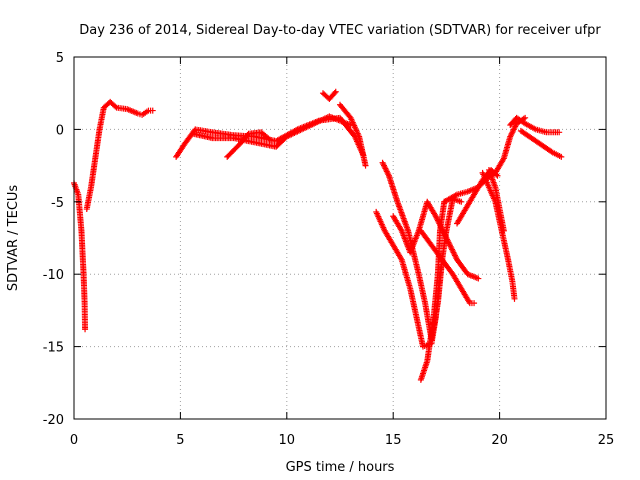 This screenshot has width=640, height=480. What do you see at coordinates (60, 130) in the screenshot?
I see `y-tick-label: 0` at bounding box center [60, 130].